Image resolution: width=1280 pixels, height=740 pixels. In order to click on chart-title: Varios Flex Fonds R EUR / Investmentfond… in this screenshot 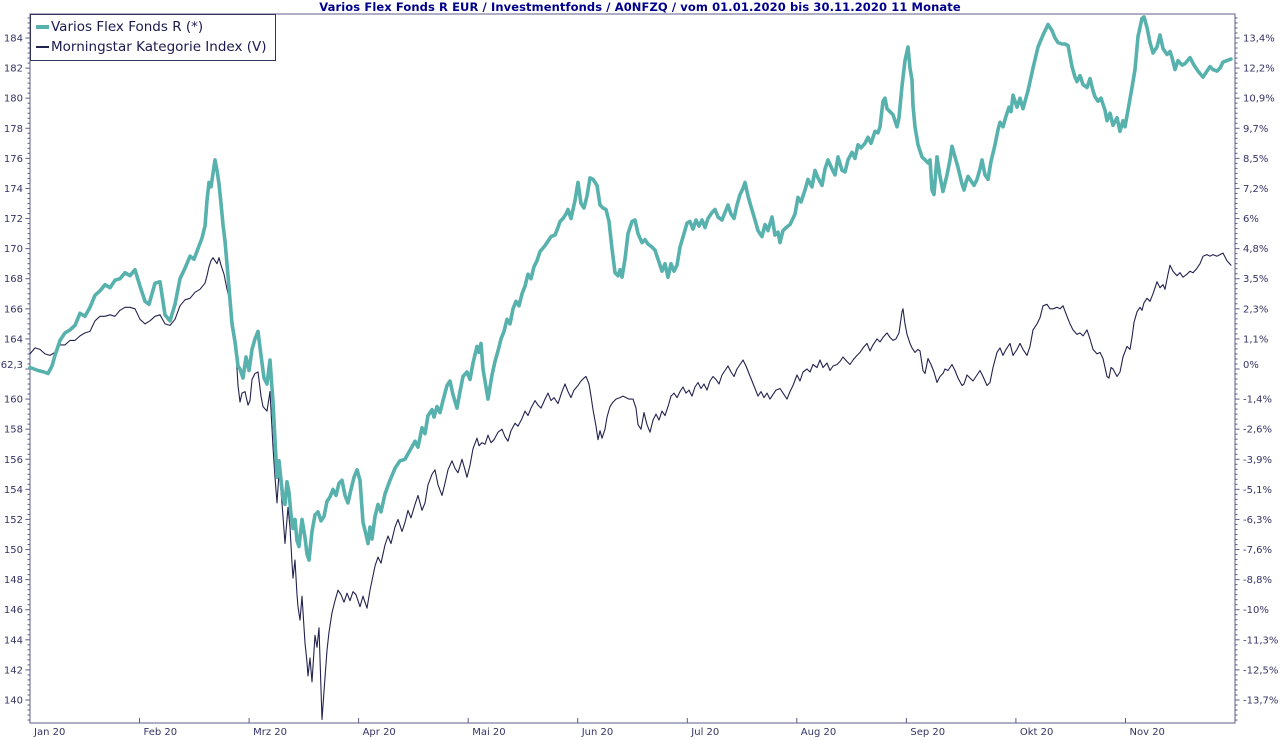, I will do `click(640, 7)`.